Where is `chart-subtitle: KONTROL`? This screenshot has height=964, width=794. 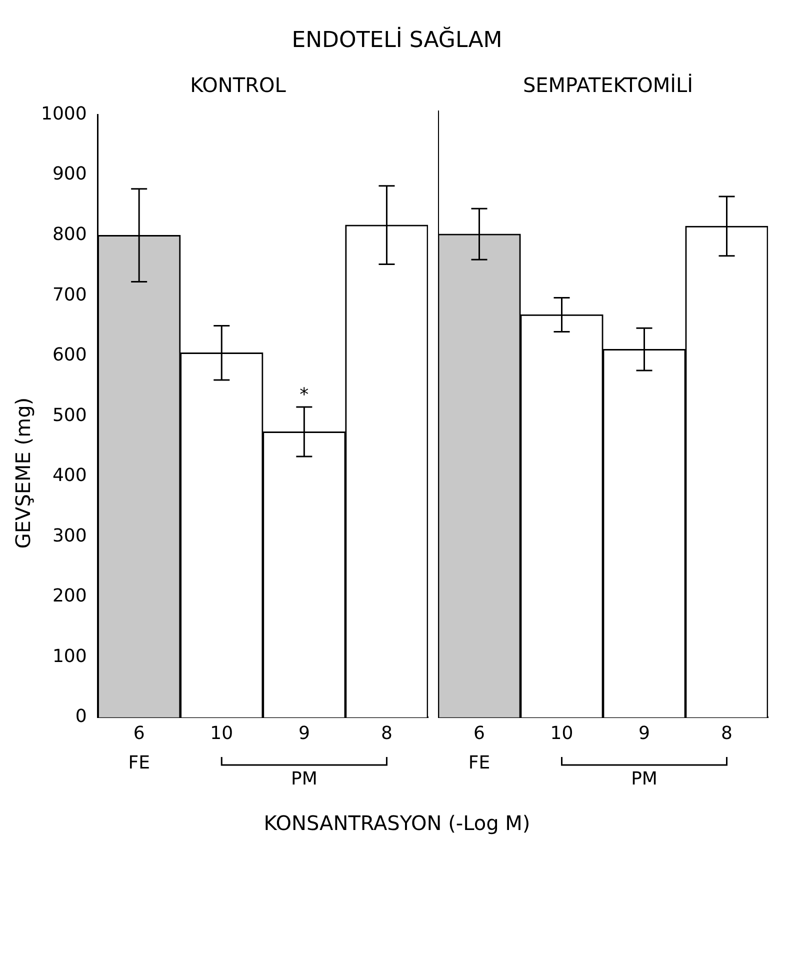 chart-subtitle: KONTROL is located at coordinates (238, 85).